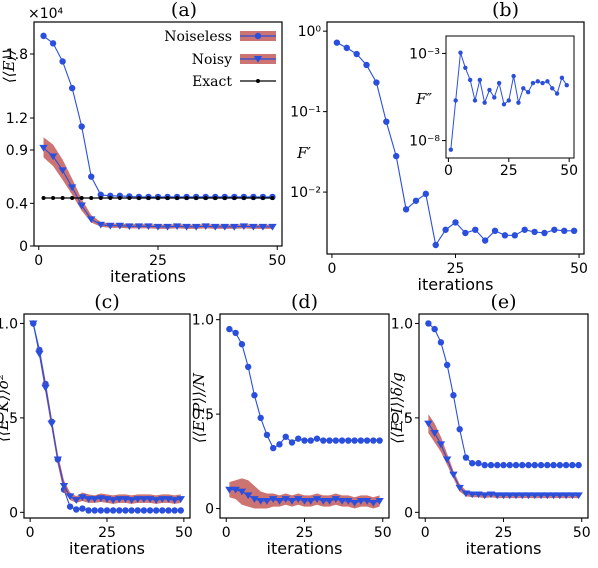 The height and width of the screenshot is (568, 598). What do you see at coordinates (158, 187) in the screenshot?
I see `noisy-line` at bounding box center [158, 187].